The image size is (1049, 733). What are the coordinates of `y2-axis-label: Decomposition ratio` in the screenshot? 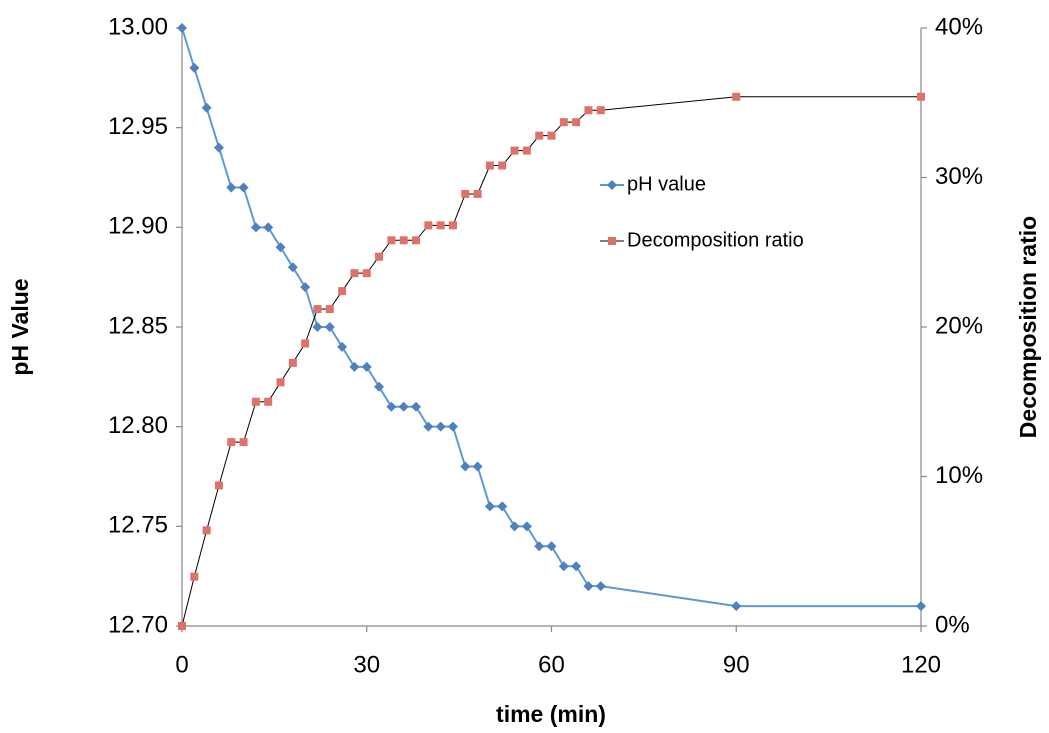 It's located at (1028, 327).